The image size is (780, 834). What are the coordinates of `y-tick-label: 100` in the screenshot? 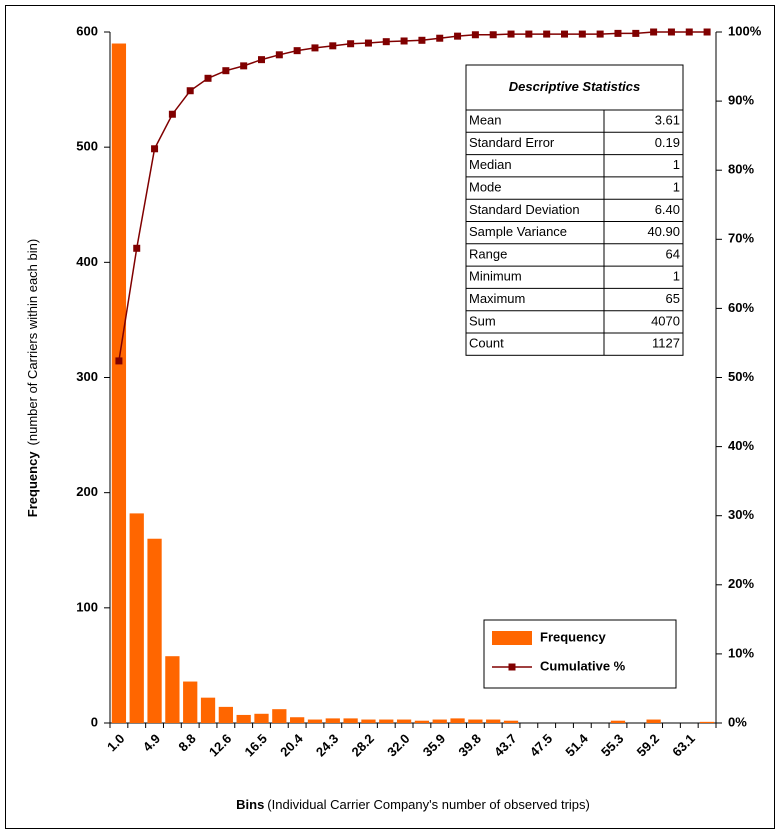 It's located at (87, 606).